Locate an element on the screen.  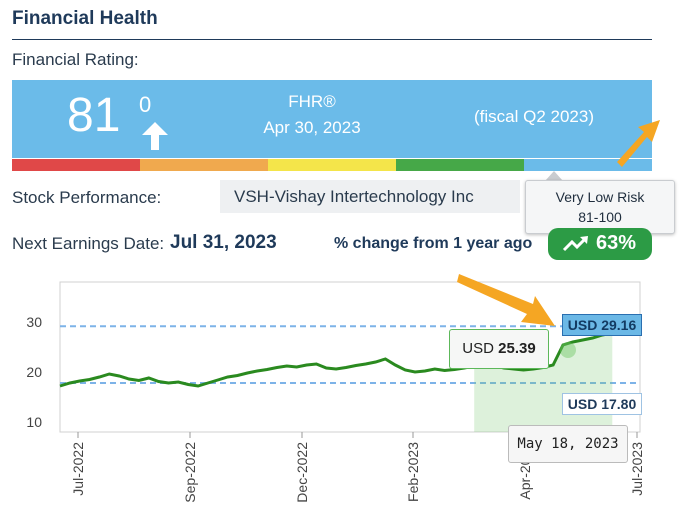
next-earnings-date: Jul 31, 2023 is located at coordinates (223, 242).